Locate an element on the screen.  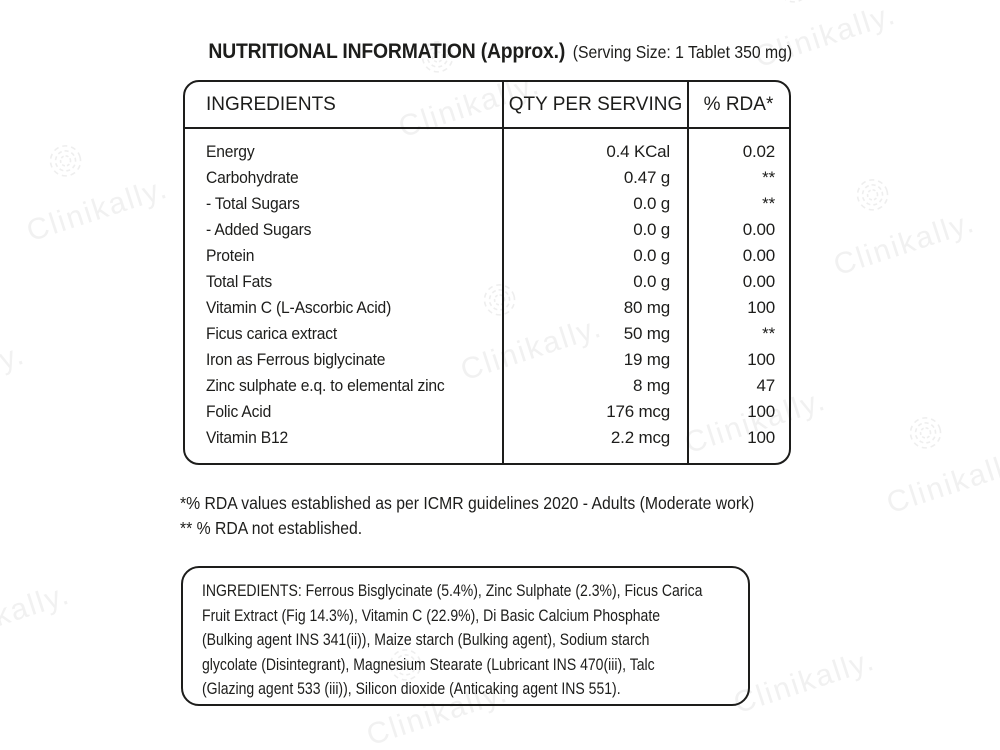
table-row: Folic Acid 176 mcg 100 is located at coordinates (487, 412).